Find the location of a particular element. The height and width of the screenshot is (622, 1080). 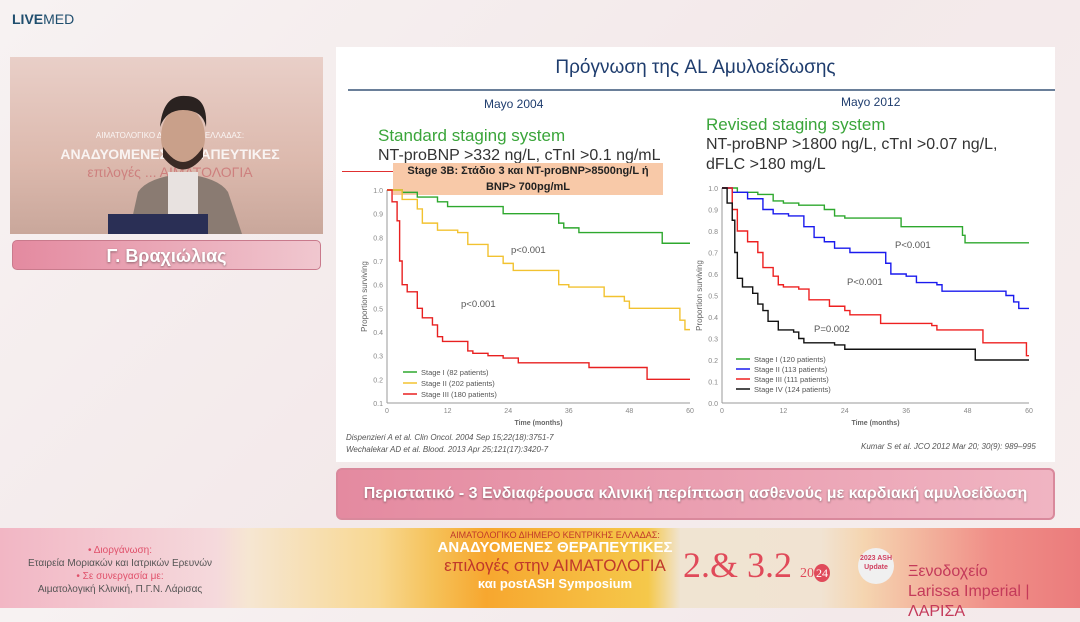

ash-update-seal: 2023 ASH Update is located at coordinates (876, 566).